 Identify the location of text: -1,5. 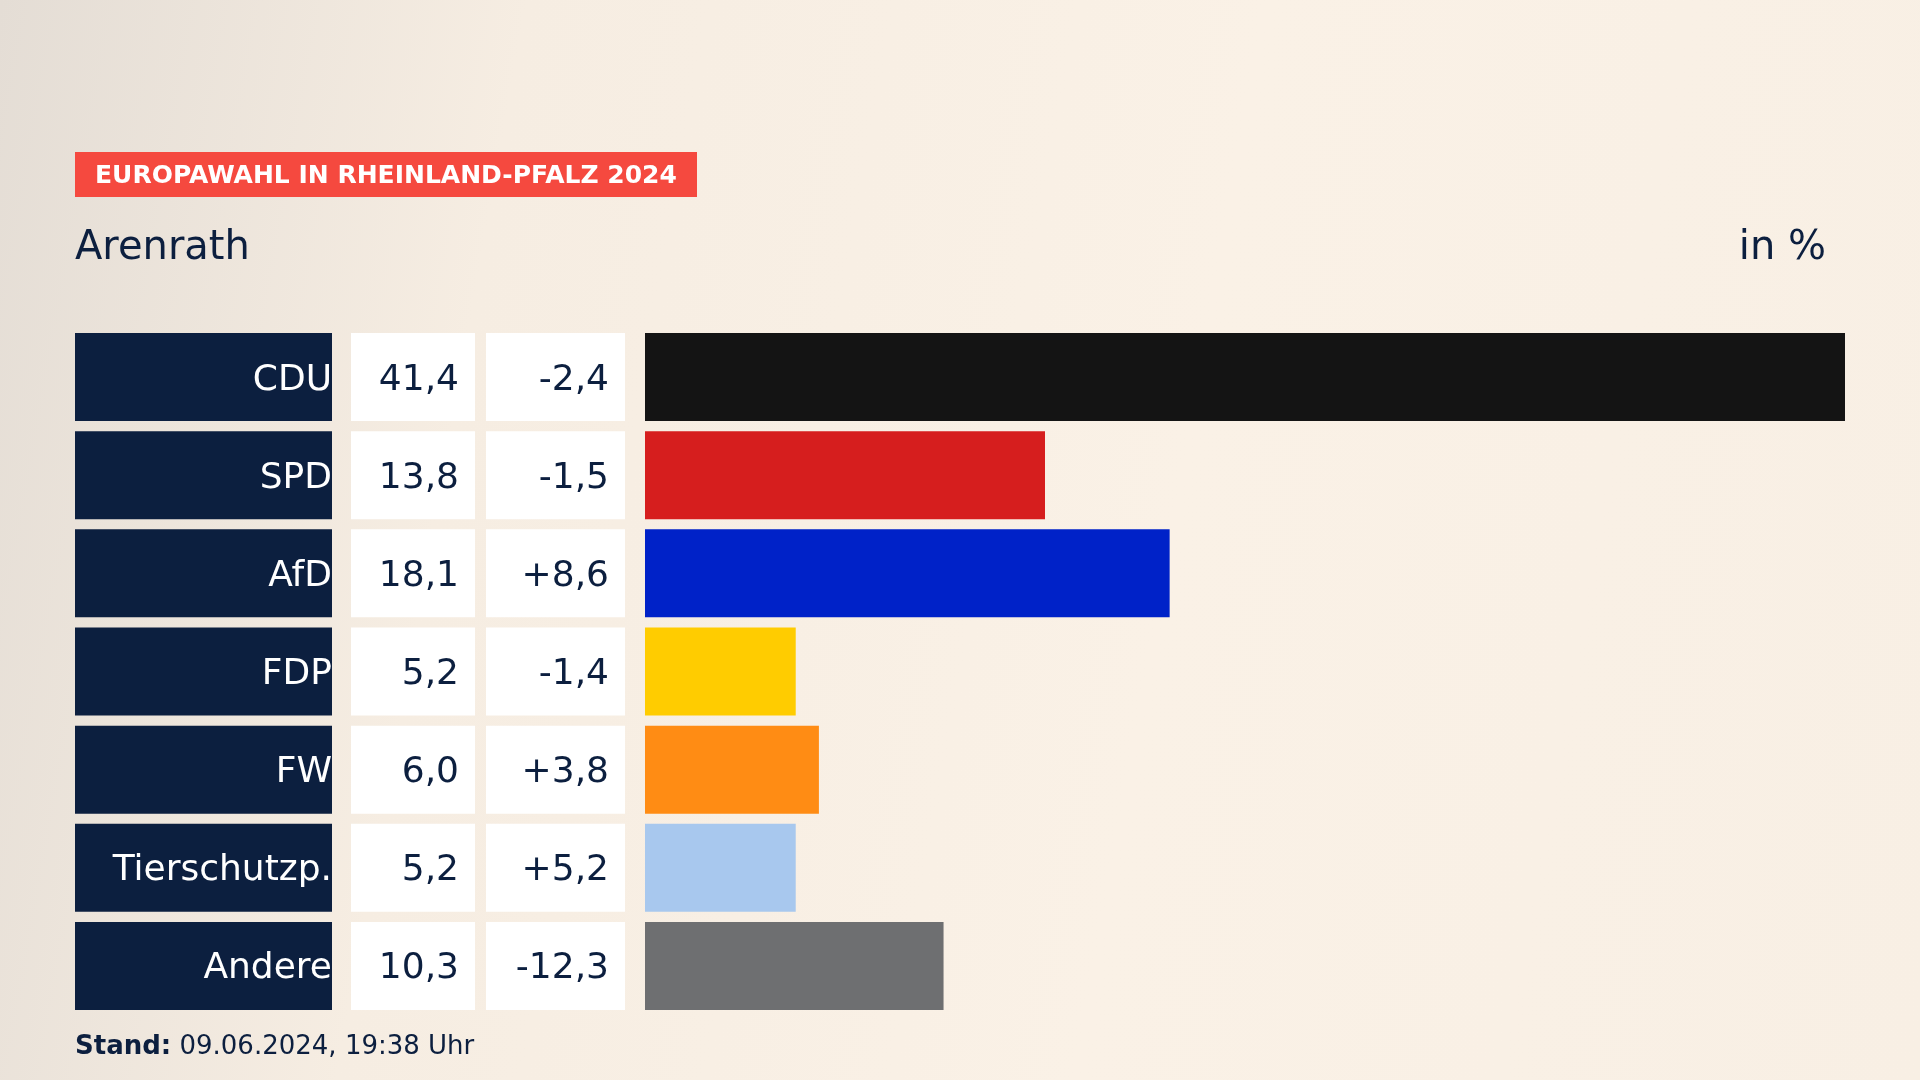
(573, 475).